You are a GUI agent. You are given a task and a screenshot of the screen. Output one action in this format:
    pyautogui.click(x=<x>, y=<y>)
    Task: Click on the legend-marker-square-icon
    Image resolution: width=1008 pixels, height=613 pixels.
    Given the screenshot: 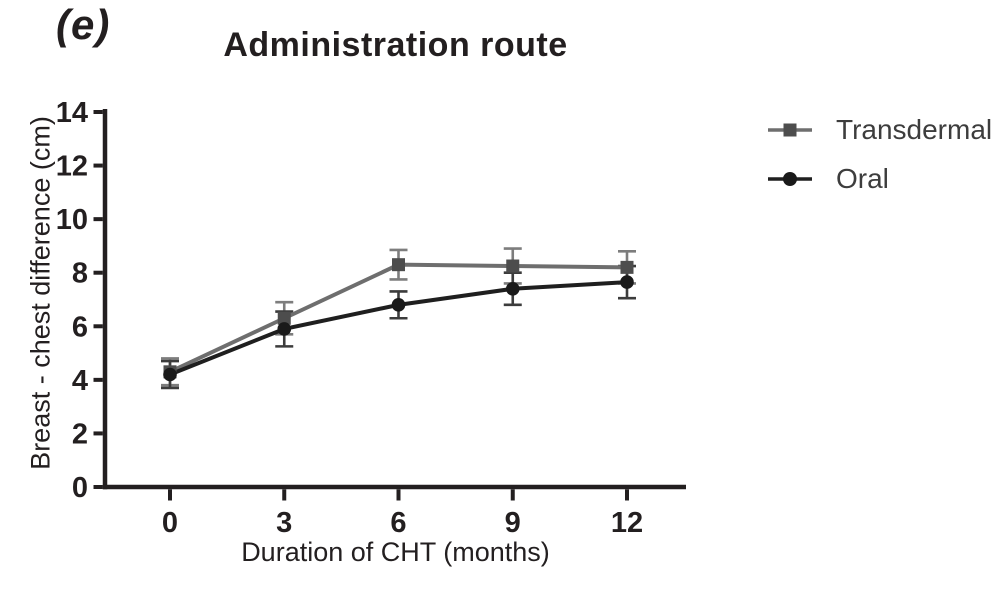 What is the action you would take?
    pyautogui.click(x=790, y=130)
    